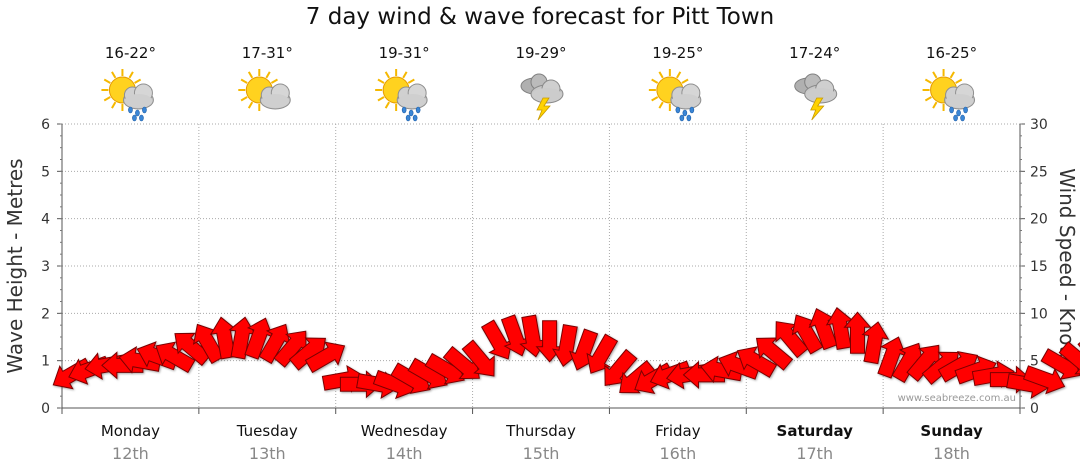 The width and height of the screenshot is (1080, 475). I want to click on left-tick-label: 0, so click(45, 409).